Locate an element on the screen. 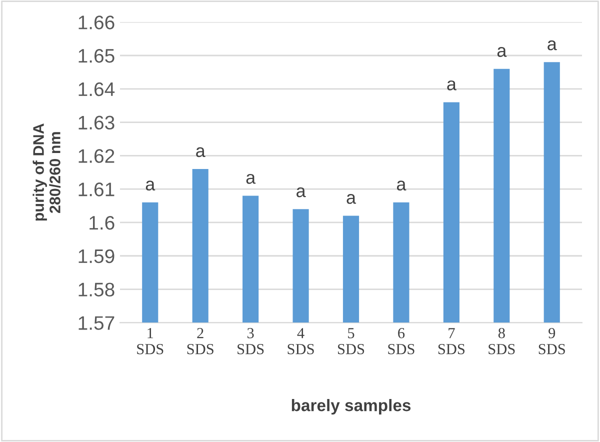 This screenshot has height=442, width=600. x-tick-label: 8 SDS is located at coordinates (501, 341).